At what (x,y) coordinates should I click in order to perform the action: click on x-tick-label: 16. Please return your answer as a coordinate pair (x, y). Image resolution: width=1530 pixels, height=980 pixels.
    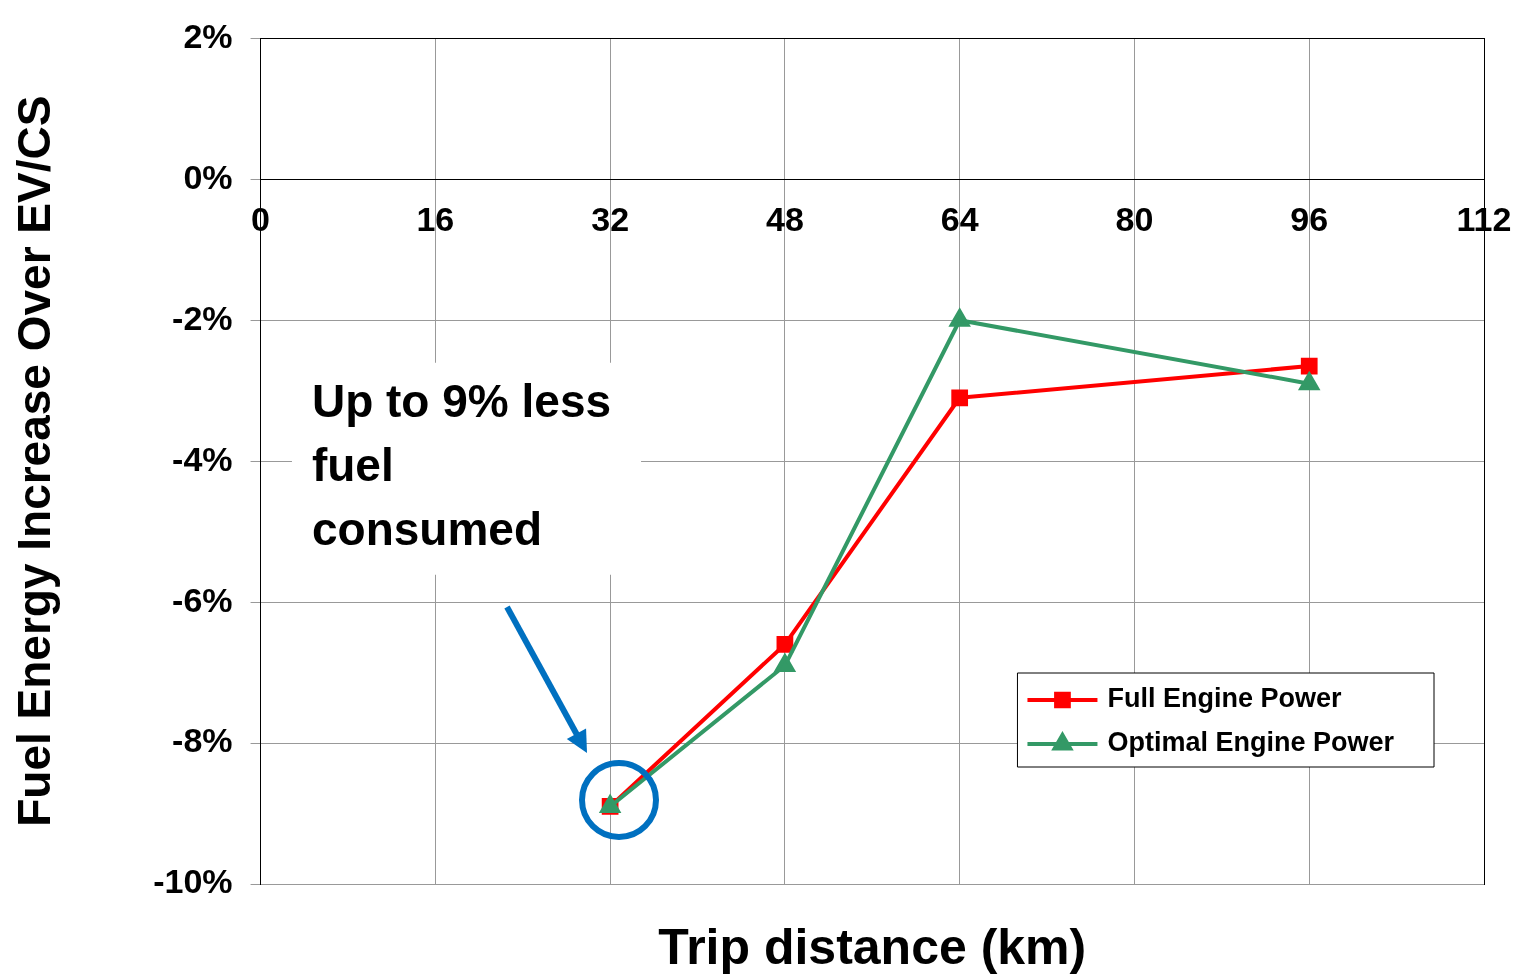
    Looking at the image, I should click on (435, 219).